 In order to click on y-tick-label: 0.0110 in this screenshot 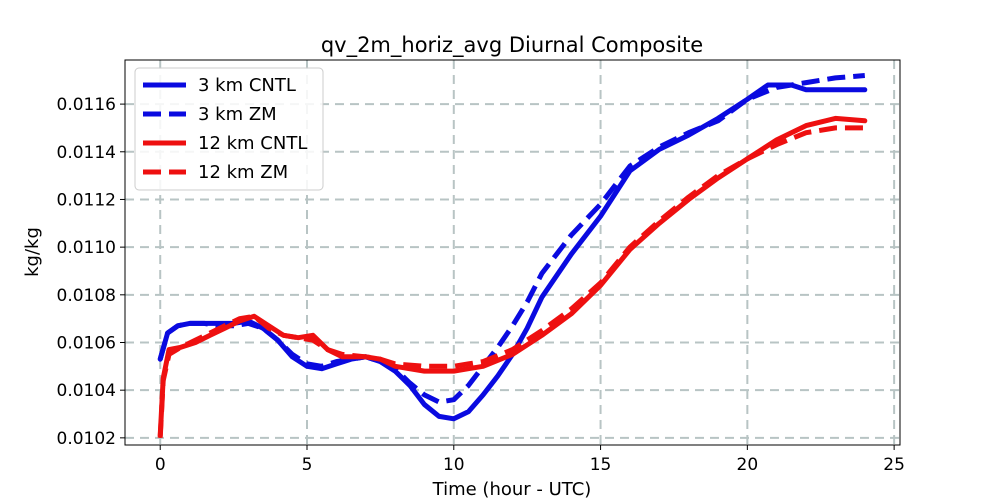, I will do `click(86, 248)`.